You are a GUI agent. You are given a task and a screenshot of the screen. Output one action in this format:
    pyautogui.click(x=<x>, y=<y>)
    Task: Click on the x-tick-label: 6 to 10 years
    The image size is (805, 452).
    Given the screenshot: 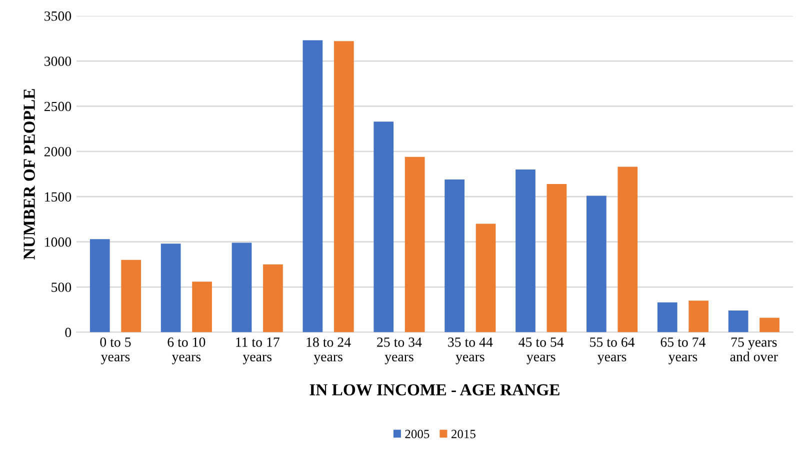 What is the action you would take?
    pyautogui.click(x=187, y=350)
    